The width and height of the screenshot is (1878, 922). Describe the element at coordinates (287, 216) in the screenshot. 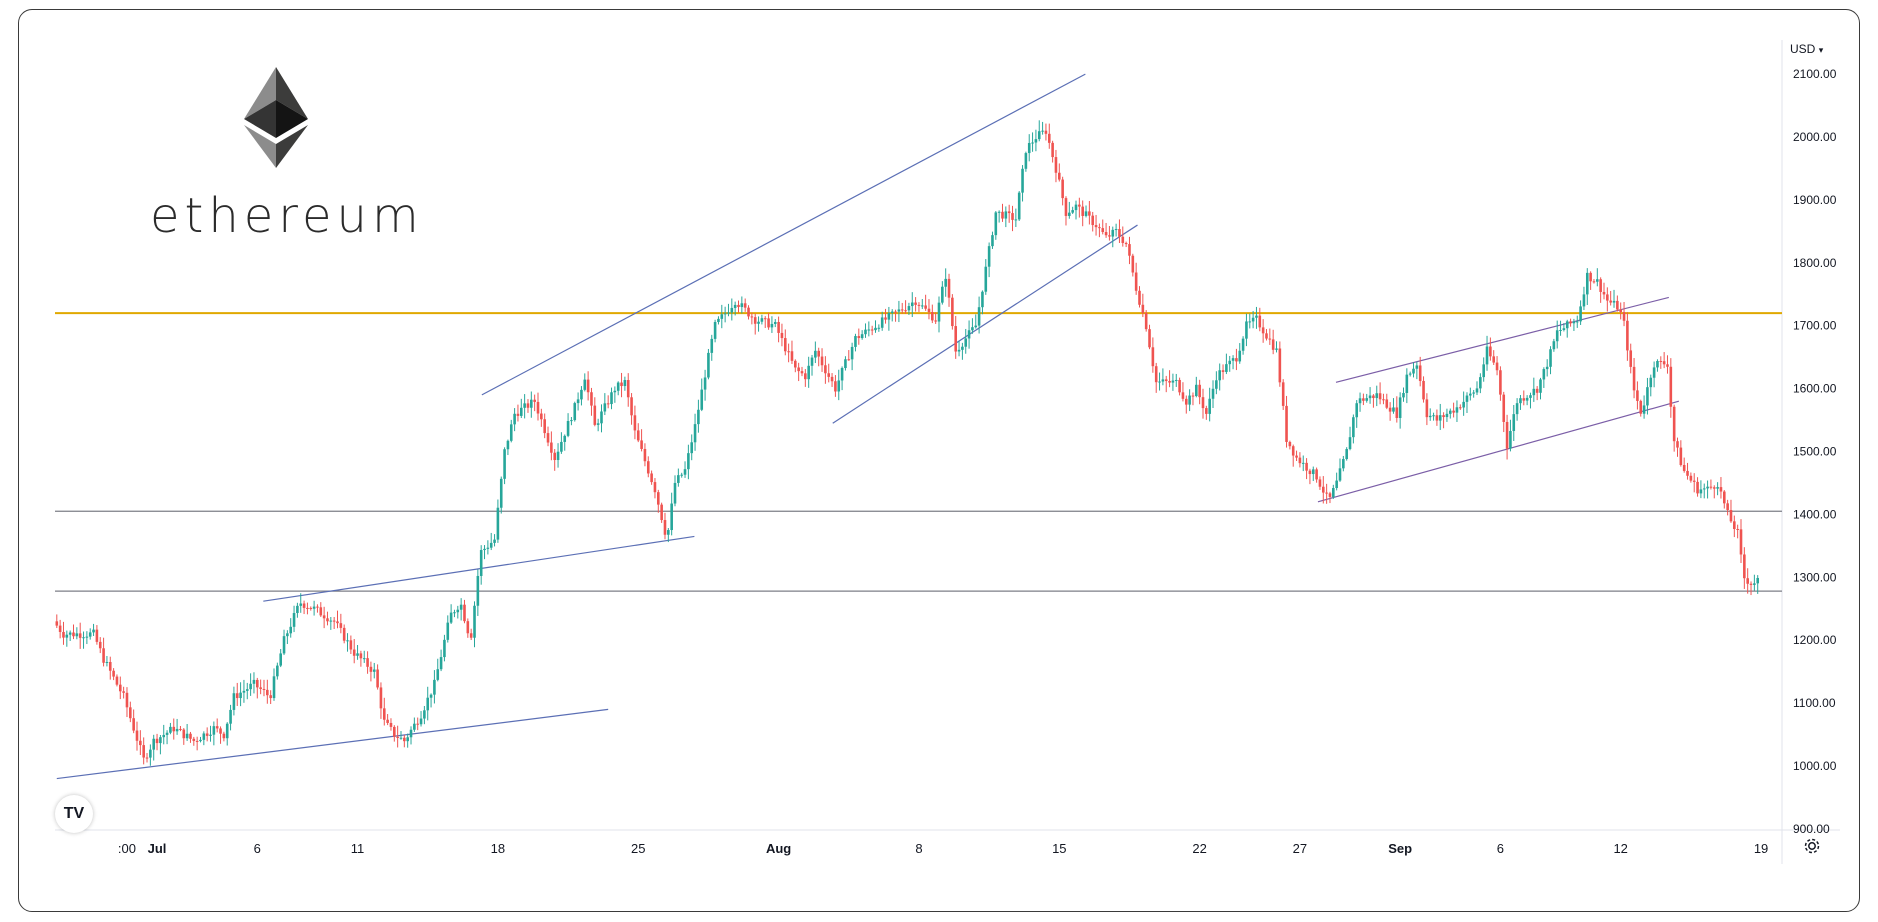

I see `brand-wordmark: ethereum` at that location.